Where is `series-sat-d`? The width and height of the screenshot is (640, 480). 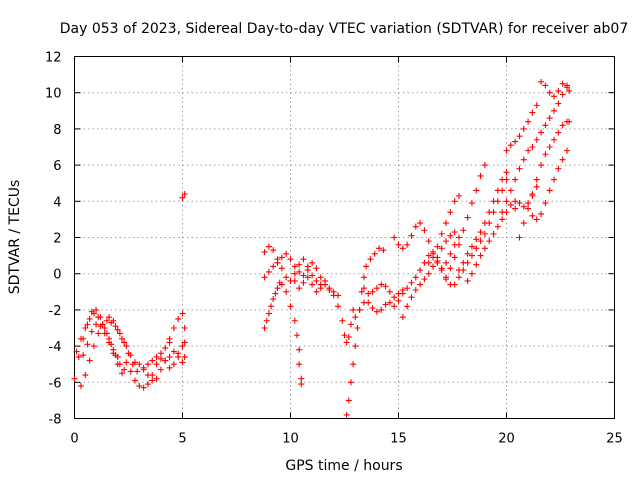 series-sat-d is located at coordinates (103, 349).